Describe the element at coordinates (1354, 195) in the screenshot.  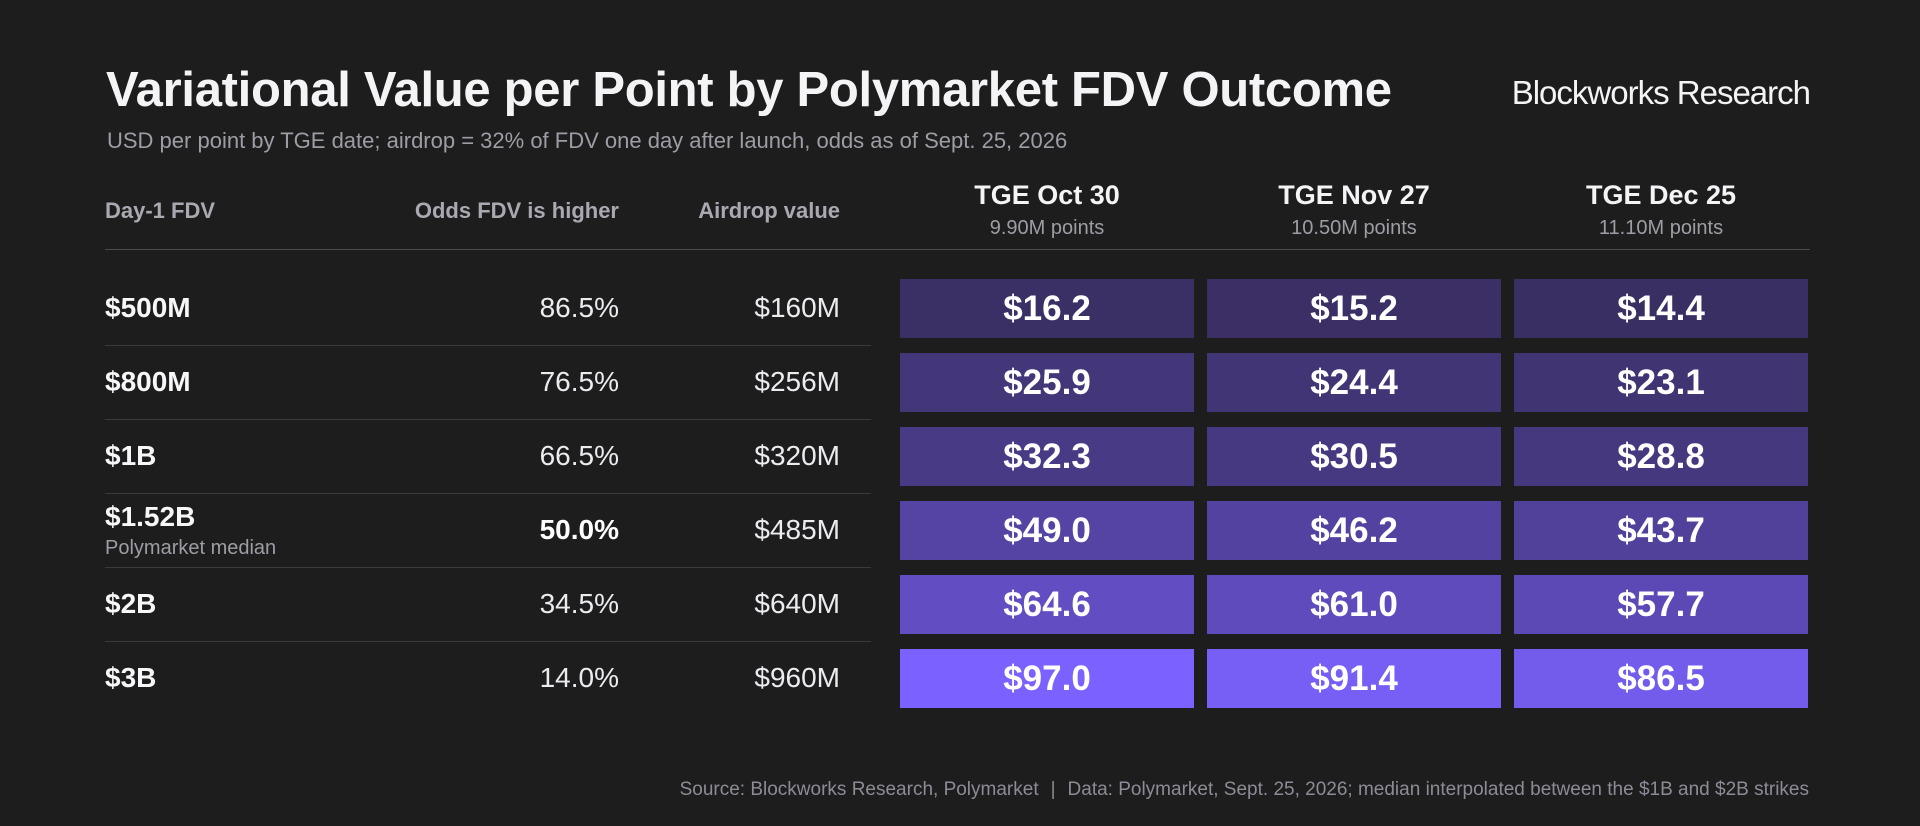
I see `tge-column-title: TGE Nov 27` at that location.